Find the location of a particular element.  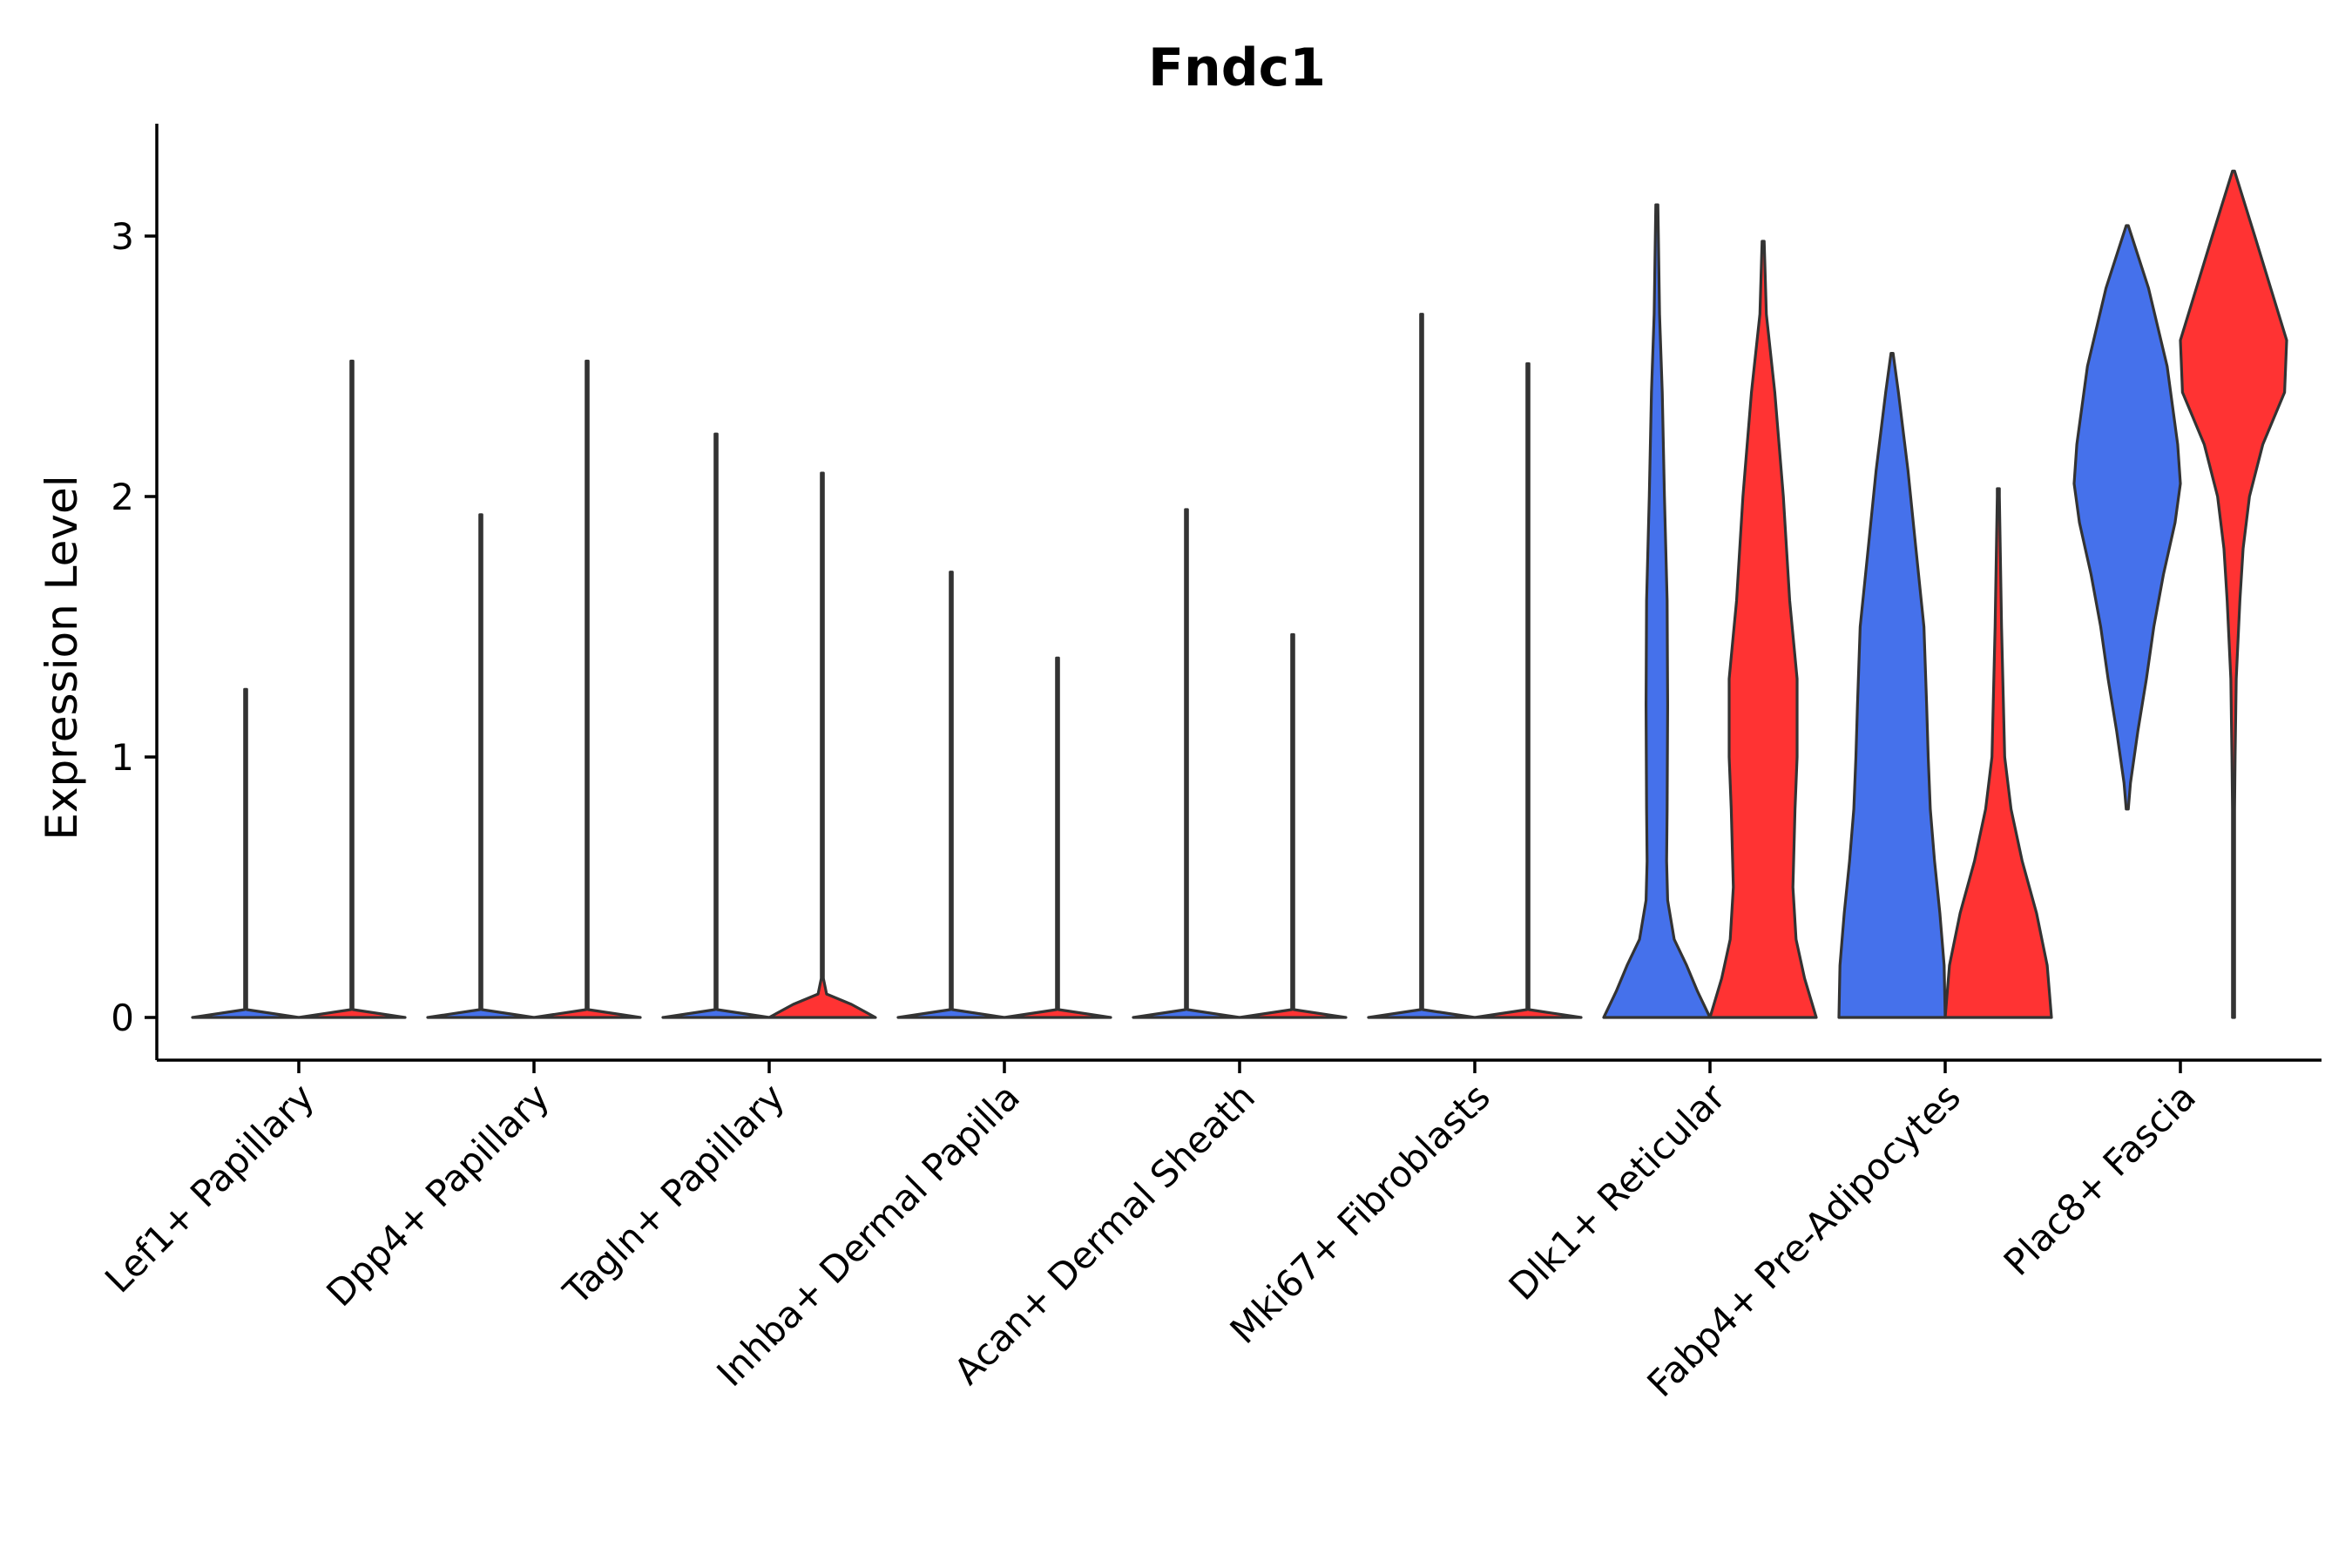

x-tick-label: Tagln+ Papillary is located at coordinates (674, 1194).